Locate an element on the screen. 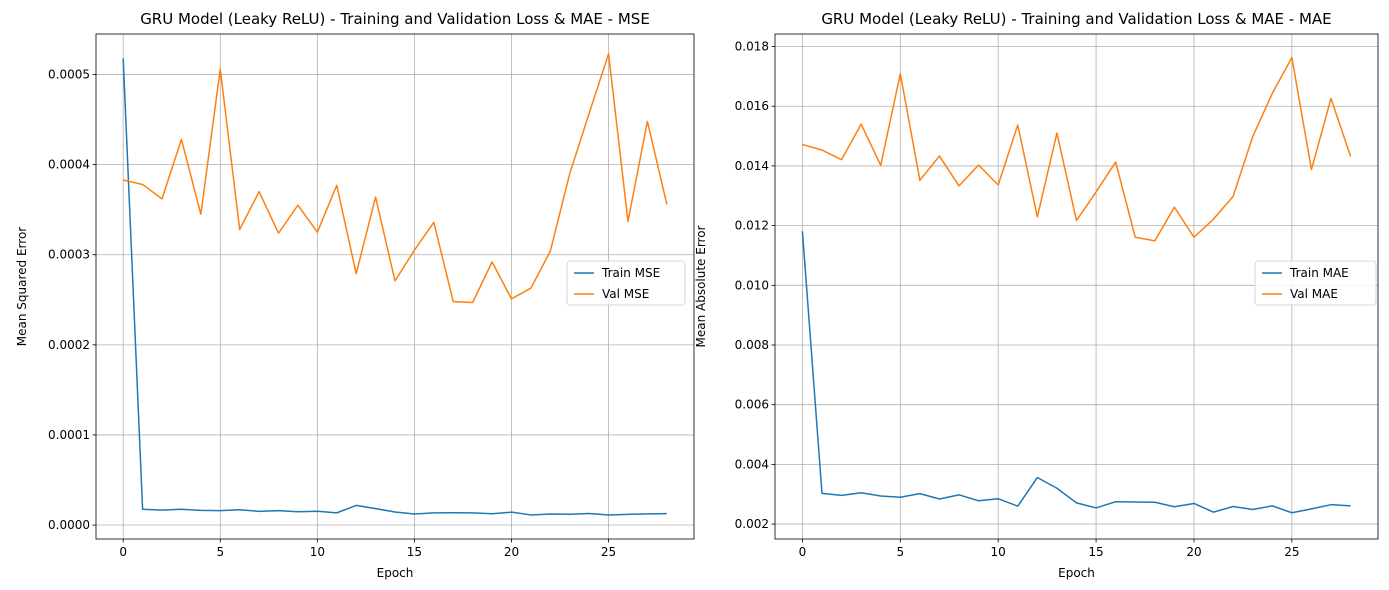 The width and height of the screenshot is (1389, 590). legend: Train MSE Val MSE is located at coordinates (626, 283).